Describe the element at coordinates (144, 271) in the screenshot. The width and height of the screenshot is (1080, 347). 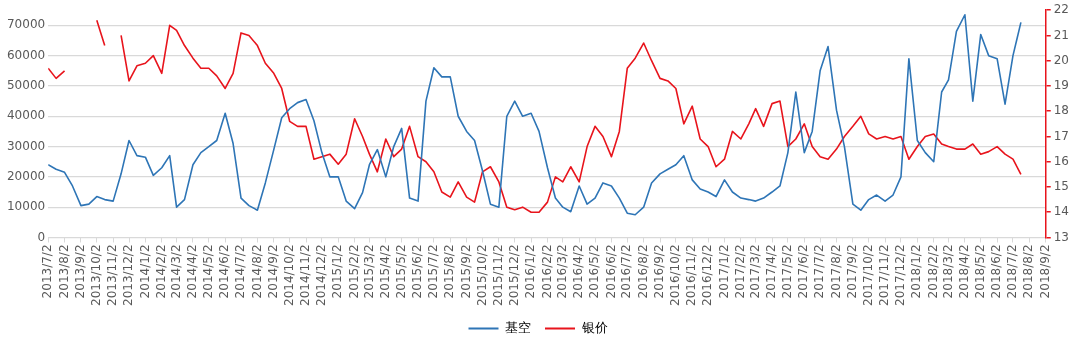
I see `x-tick-label: 2014/1/2` at that location.